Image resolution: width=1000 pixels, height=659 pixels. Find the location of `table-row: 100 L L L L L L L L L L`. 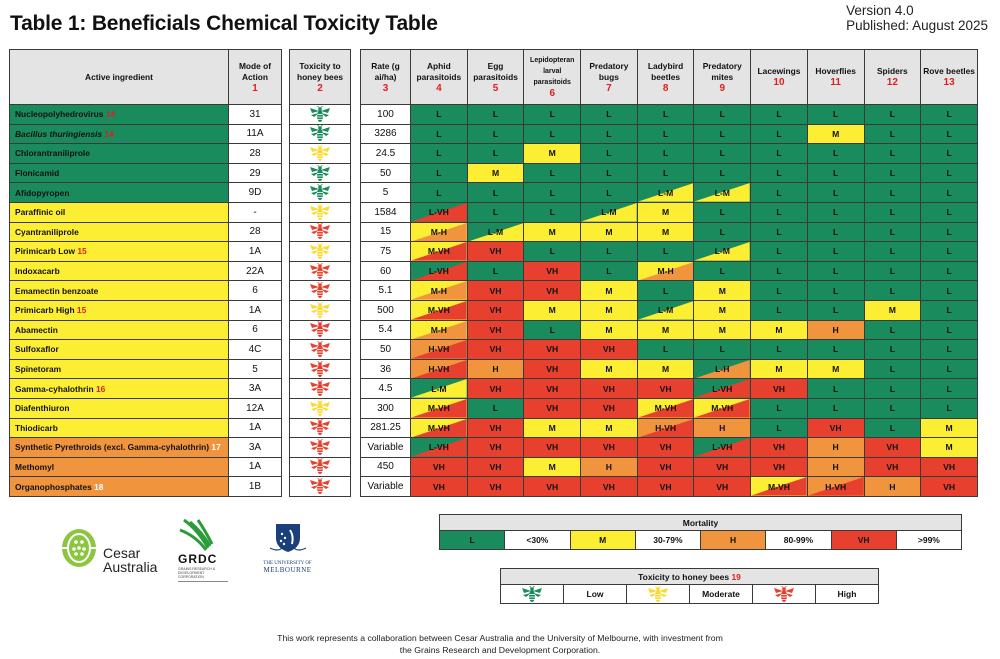

table-row: 100 L L L L L L L L L L is located at coordinates (669, 114).